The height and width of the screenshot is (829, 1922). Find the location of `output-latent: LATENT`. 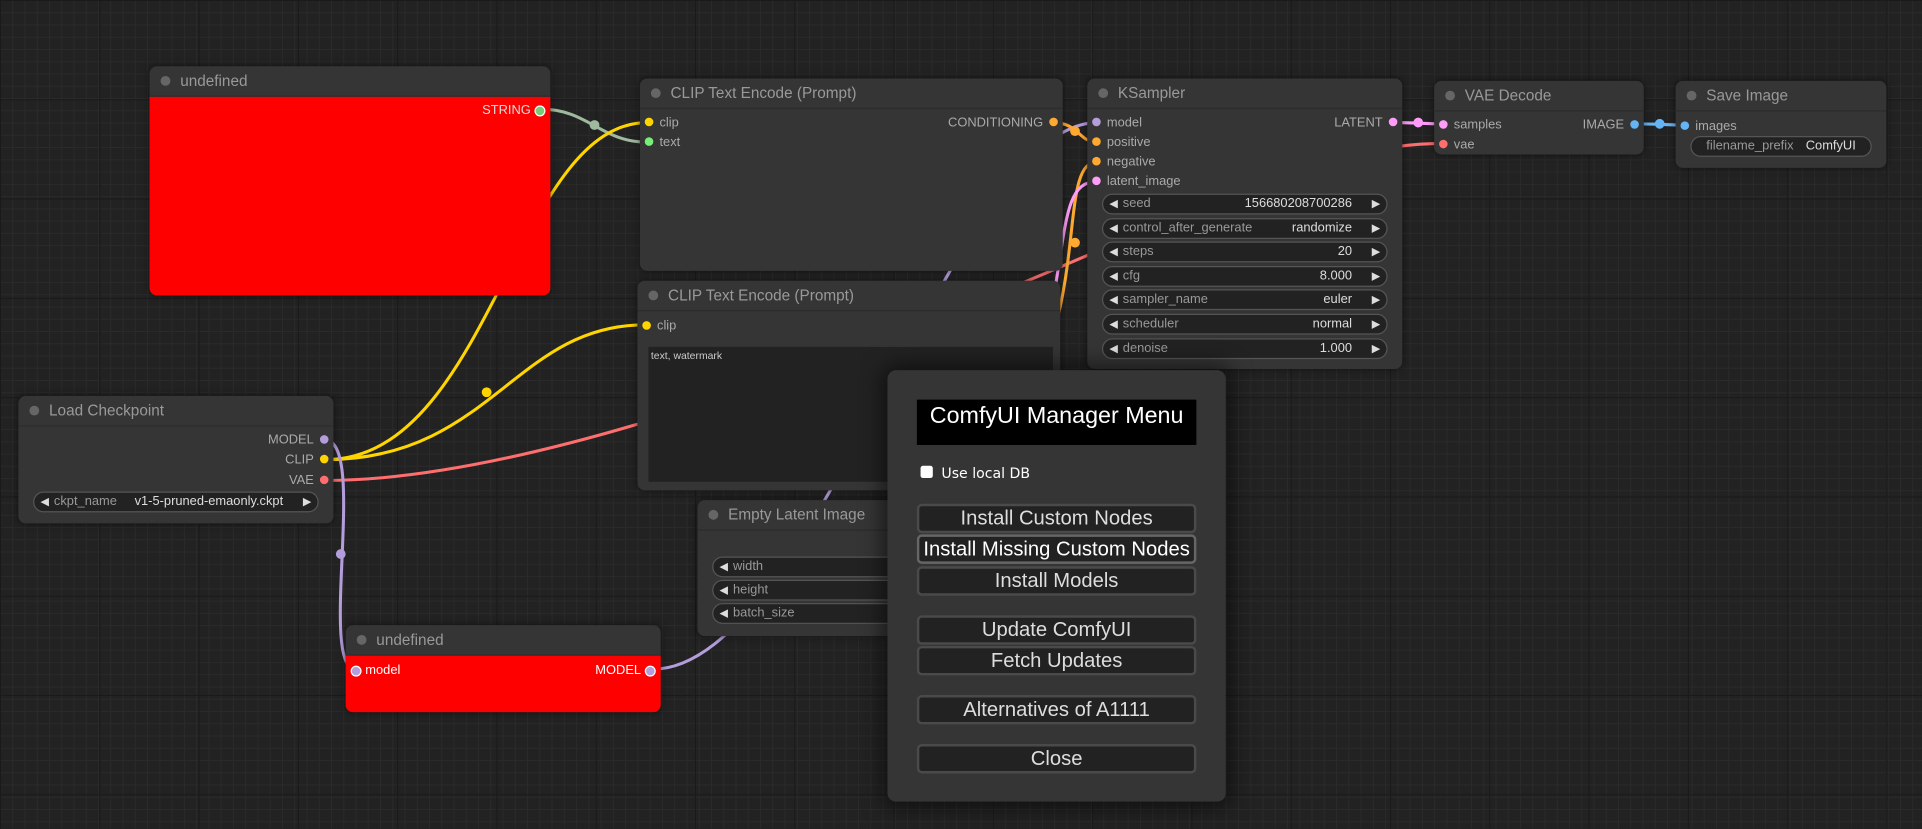

output-latent: LATENT is located at coordinates (1368, 122).